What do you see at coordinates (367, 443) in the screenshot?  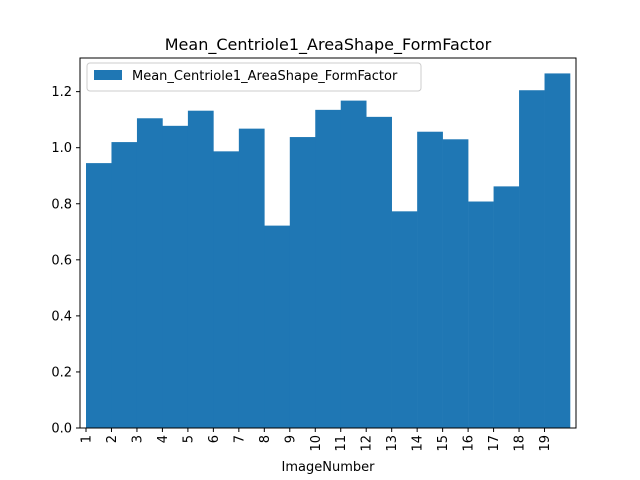 I see `x-tick-label: 12` at bounding box center [367, 443].